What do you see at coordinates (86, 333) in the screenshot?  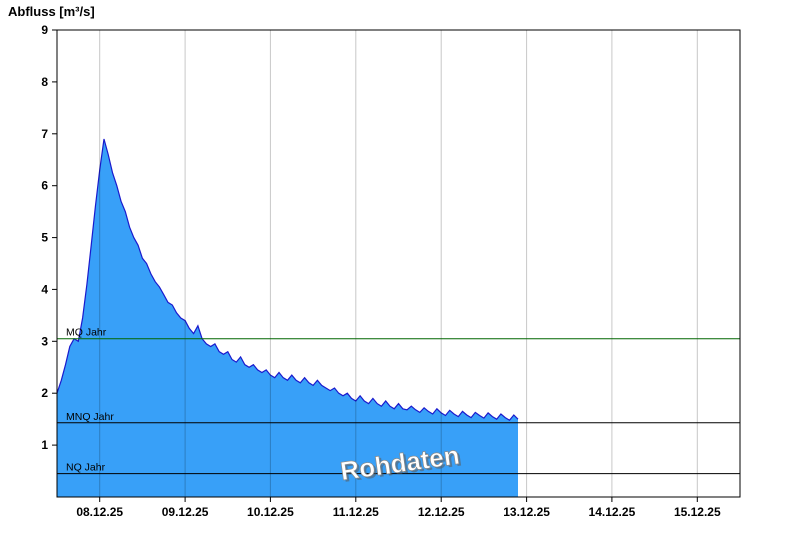 I see `reference-line-label: MQ Jahr` at bounding box center [86, 333].